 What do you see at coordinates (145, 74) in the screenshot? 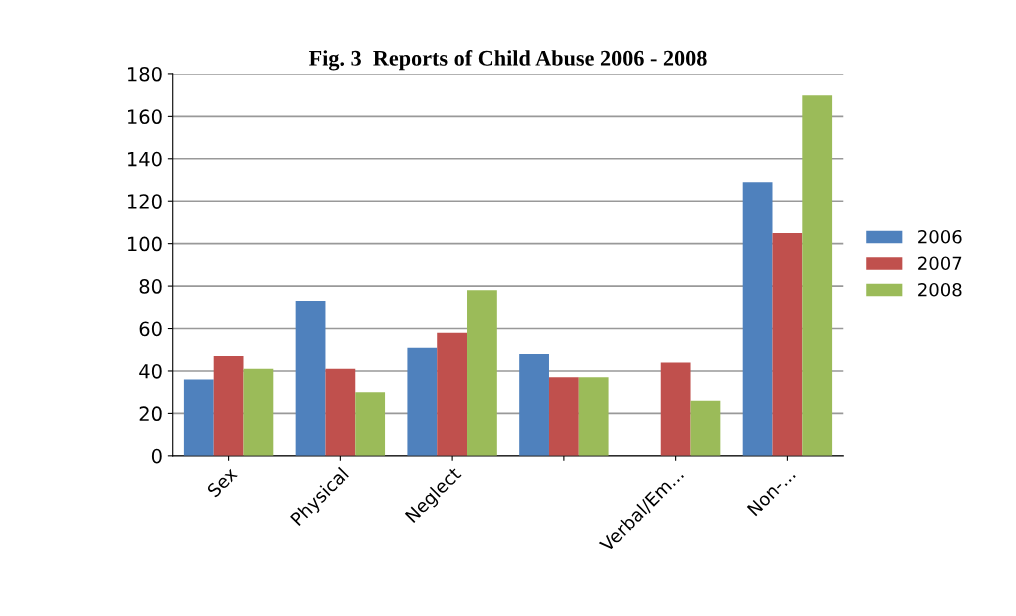
I see `y-tick-label: 180` at bounding box center [145, 74].